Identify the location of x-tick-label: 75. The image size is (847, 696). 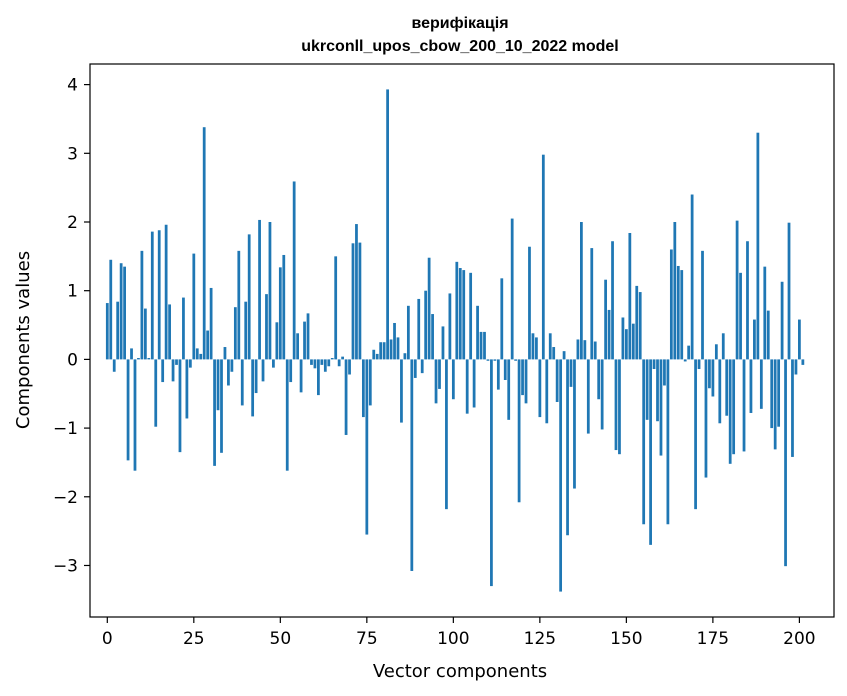
(367, 639).